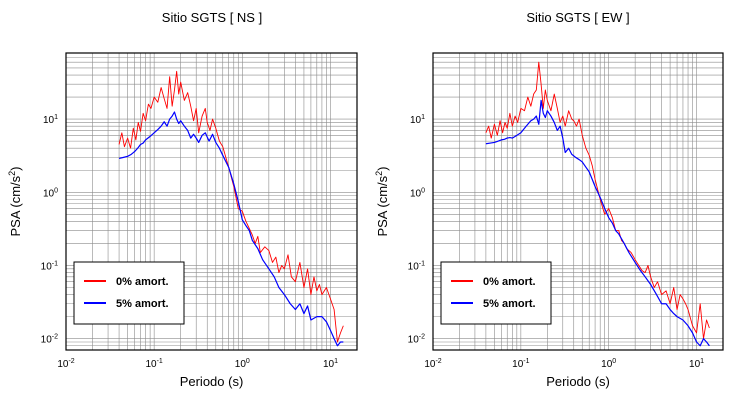 This screenshot has height=400, width=730. What do you see at coordinates (55, 263) in the screenshot?
I see `chart1-y-tick-exp: -1` at bounding box center [55, 263].